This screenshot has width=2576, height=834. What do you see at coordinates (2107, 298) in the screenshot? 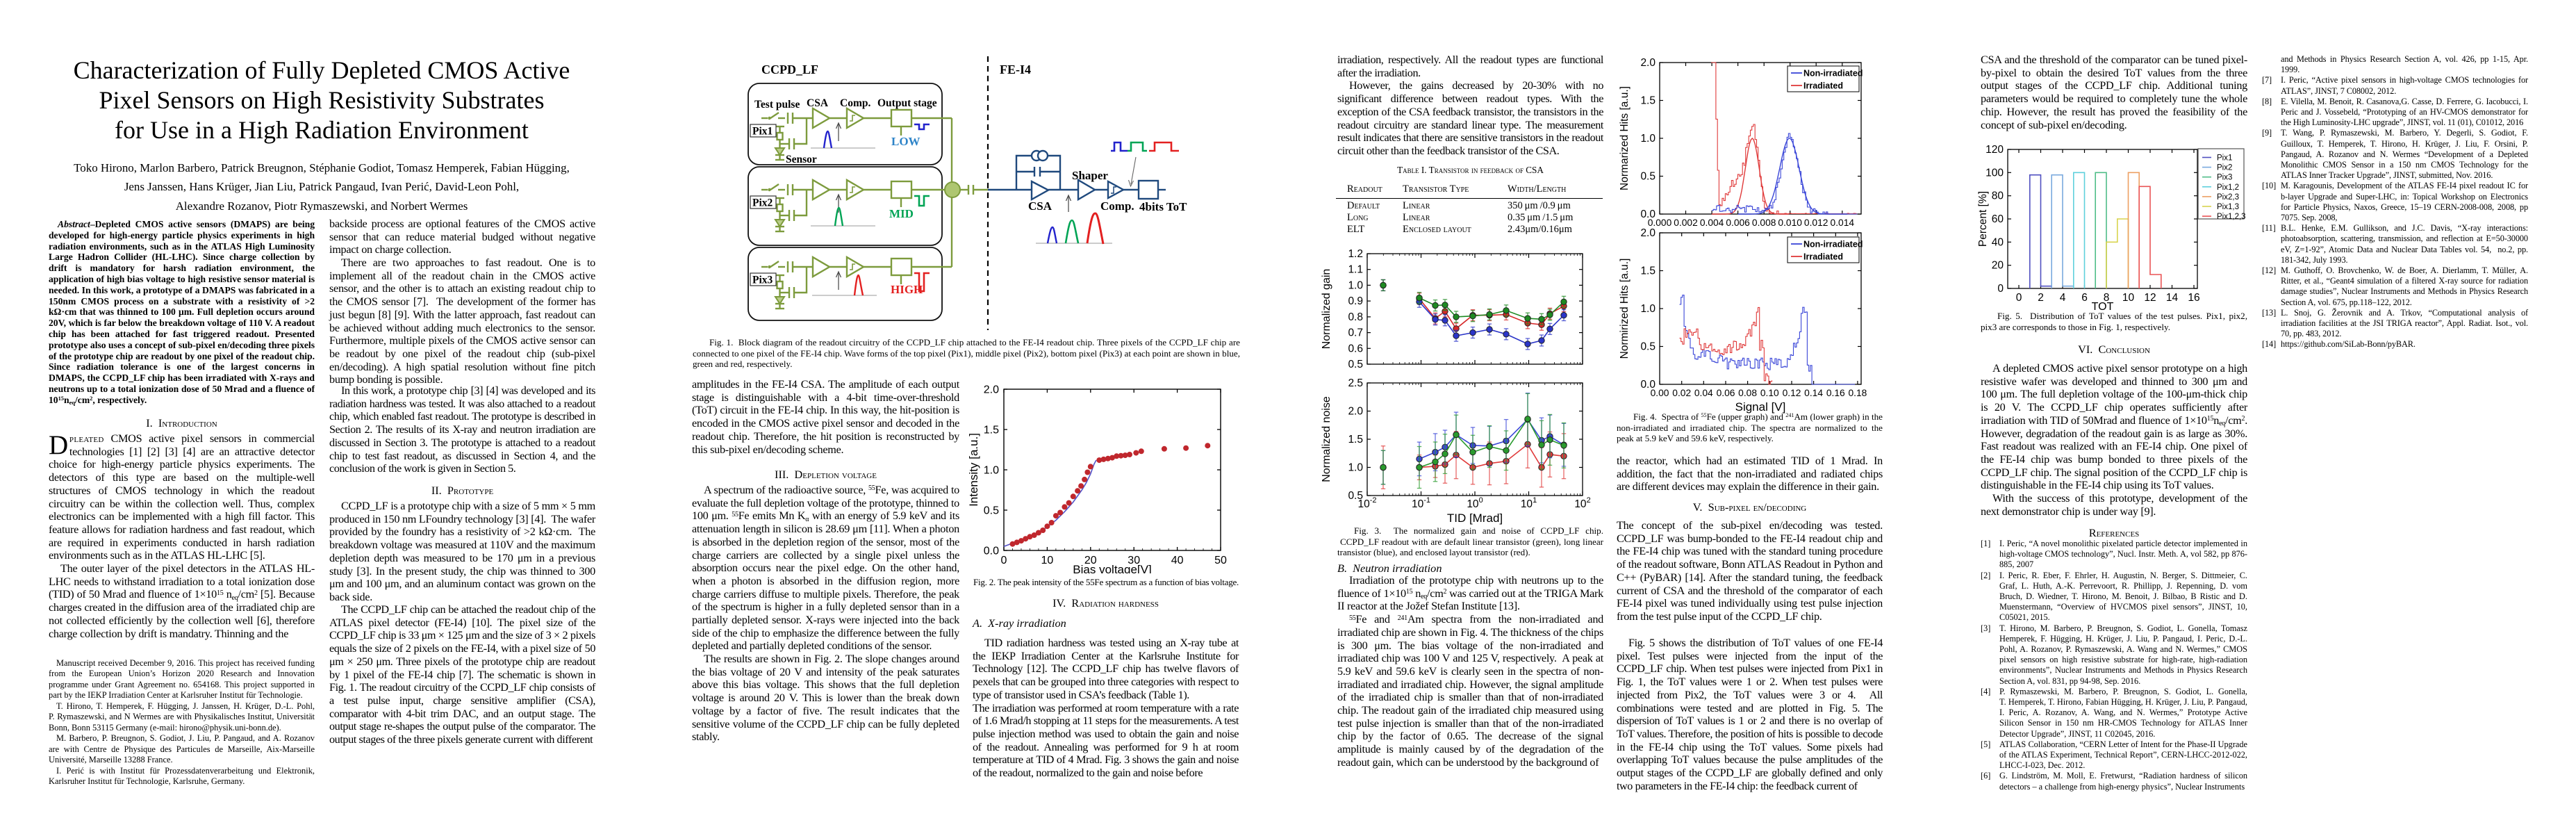
I see `svg-text: 8` at bounding box center [2107, 298].